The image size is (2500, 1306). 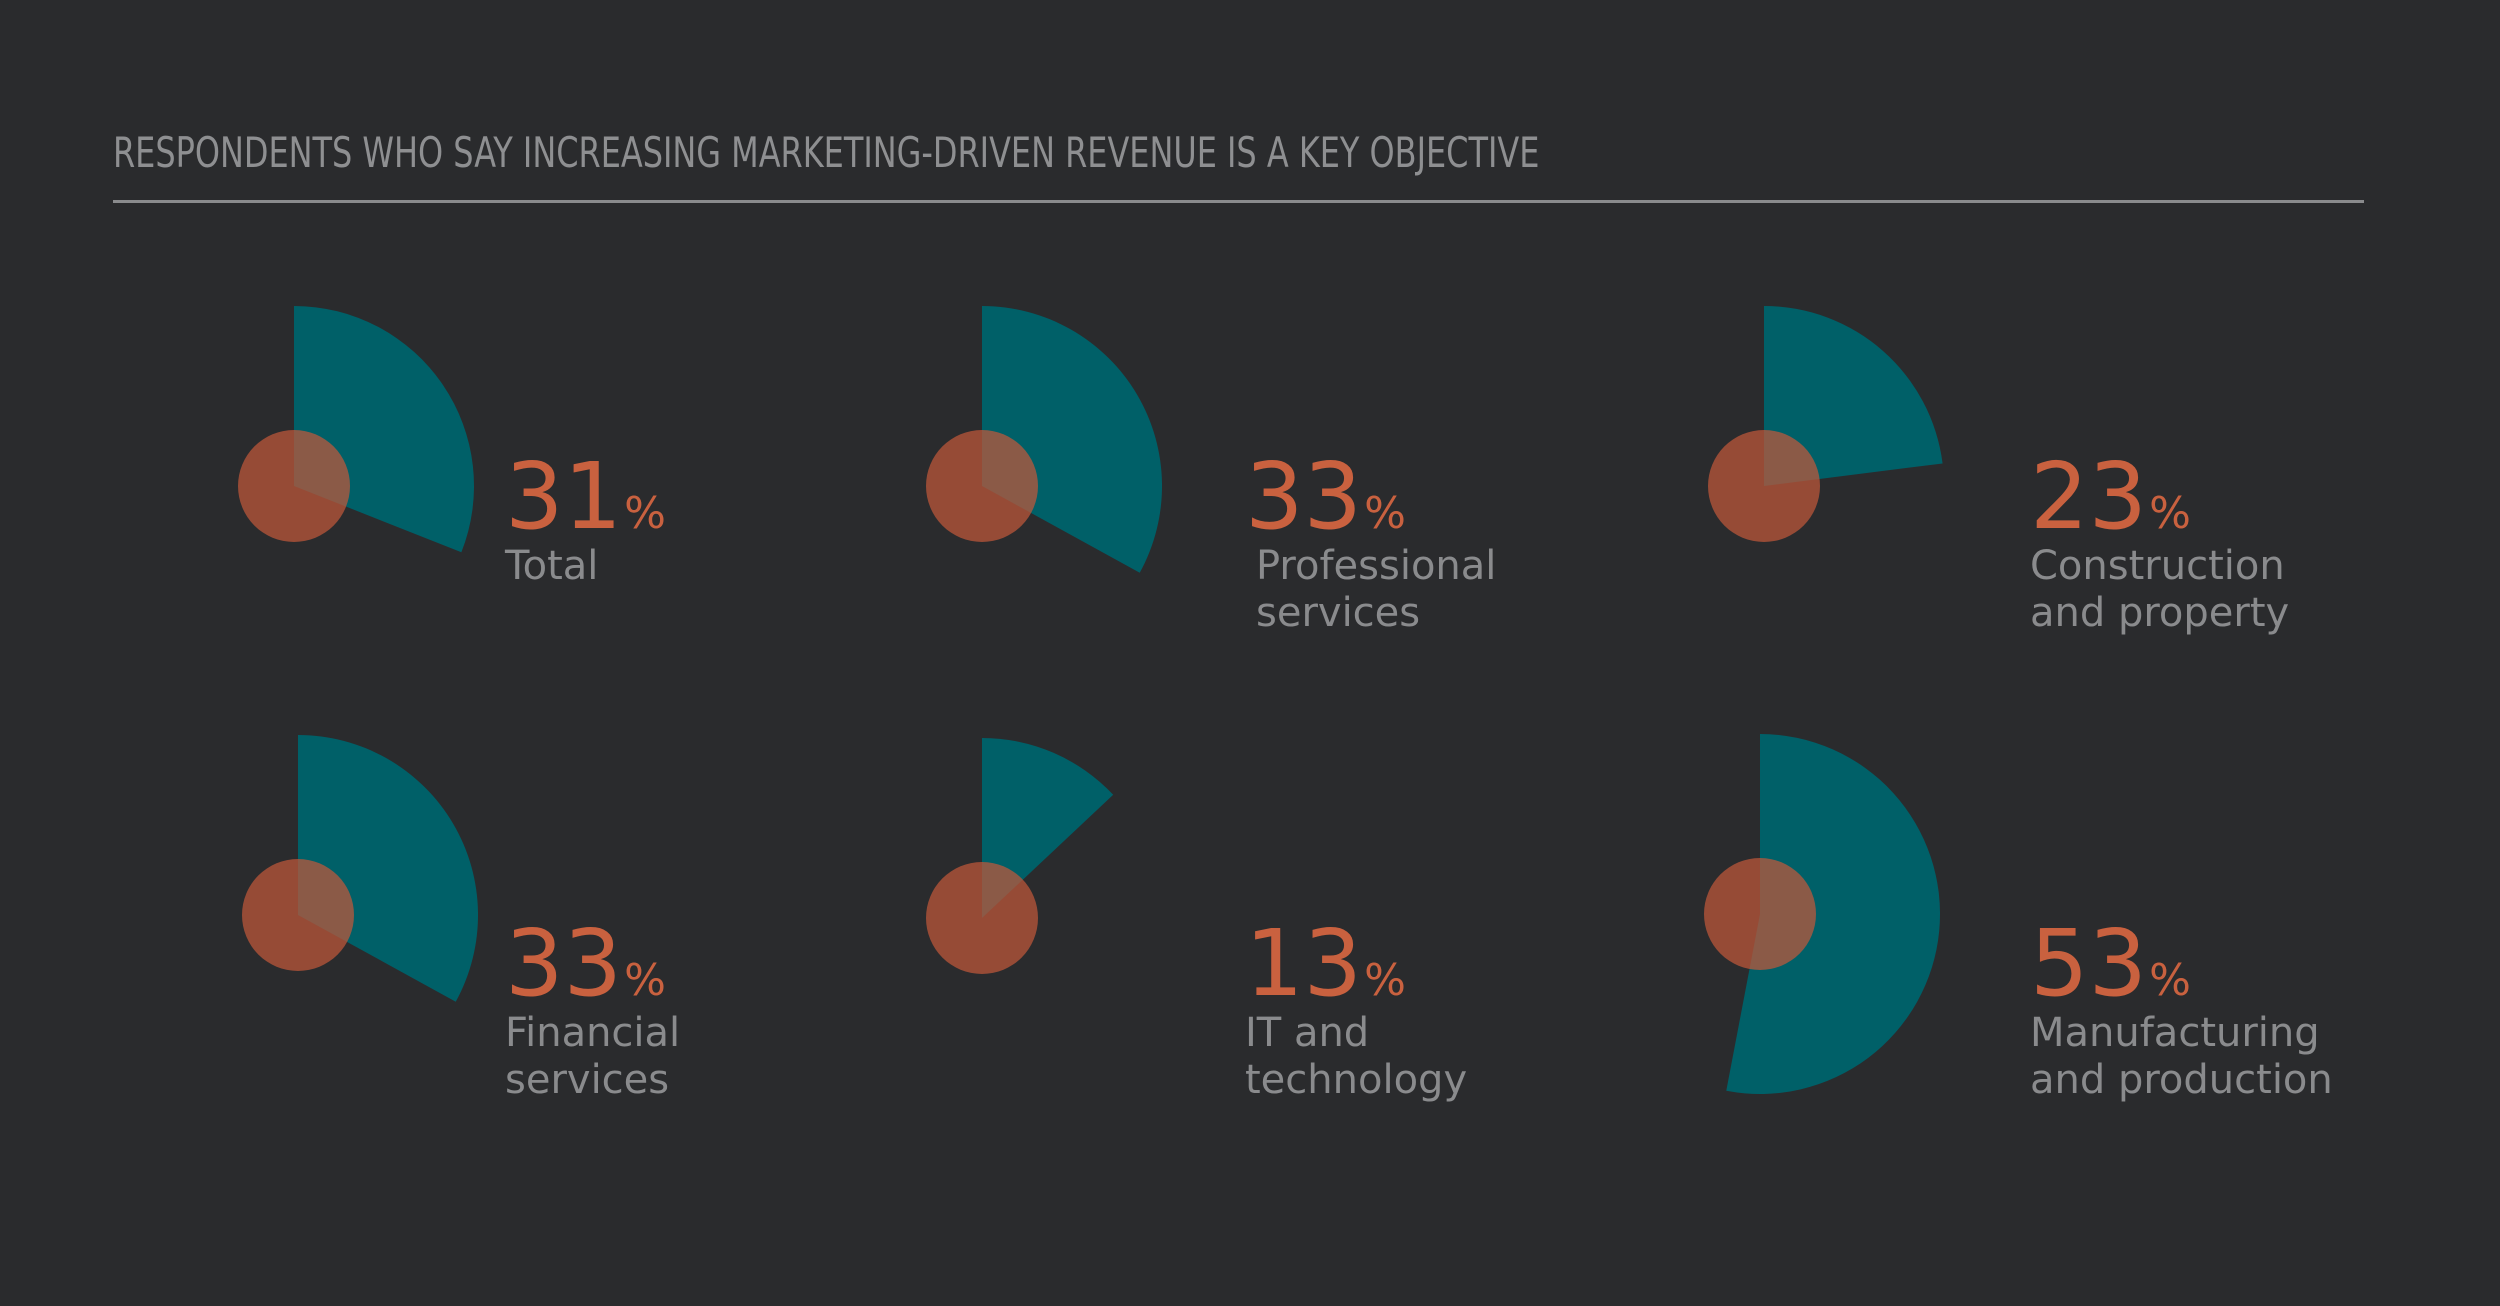 I want to click on pie-chart-1: 31%Total, so click(x=452, y=447).